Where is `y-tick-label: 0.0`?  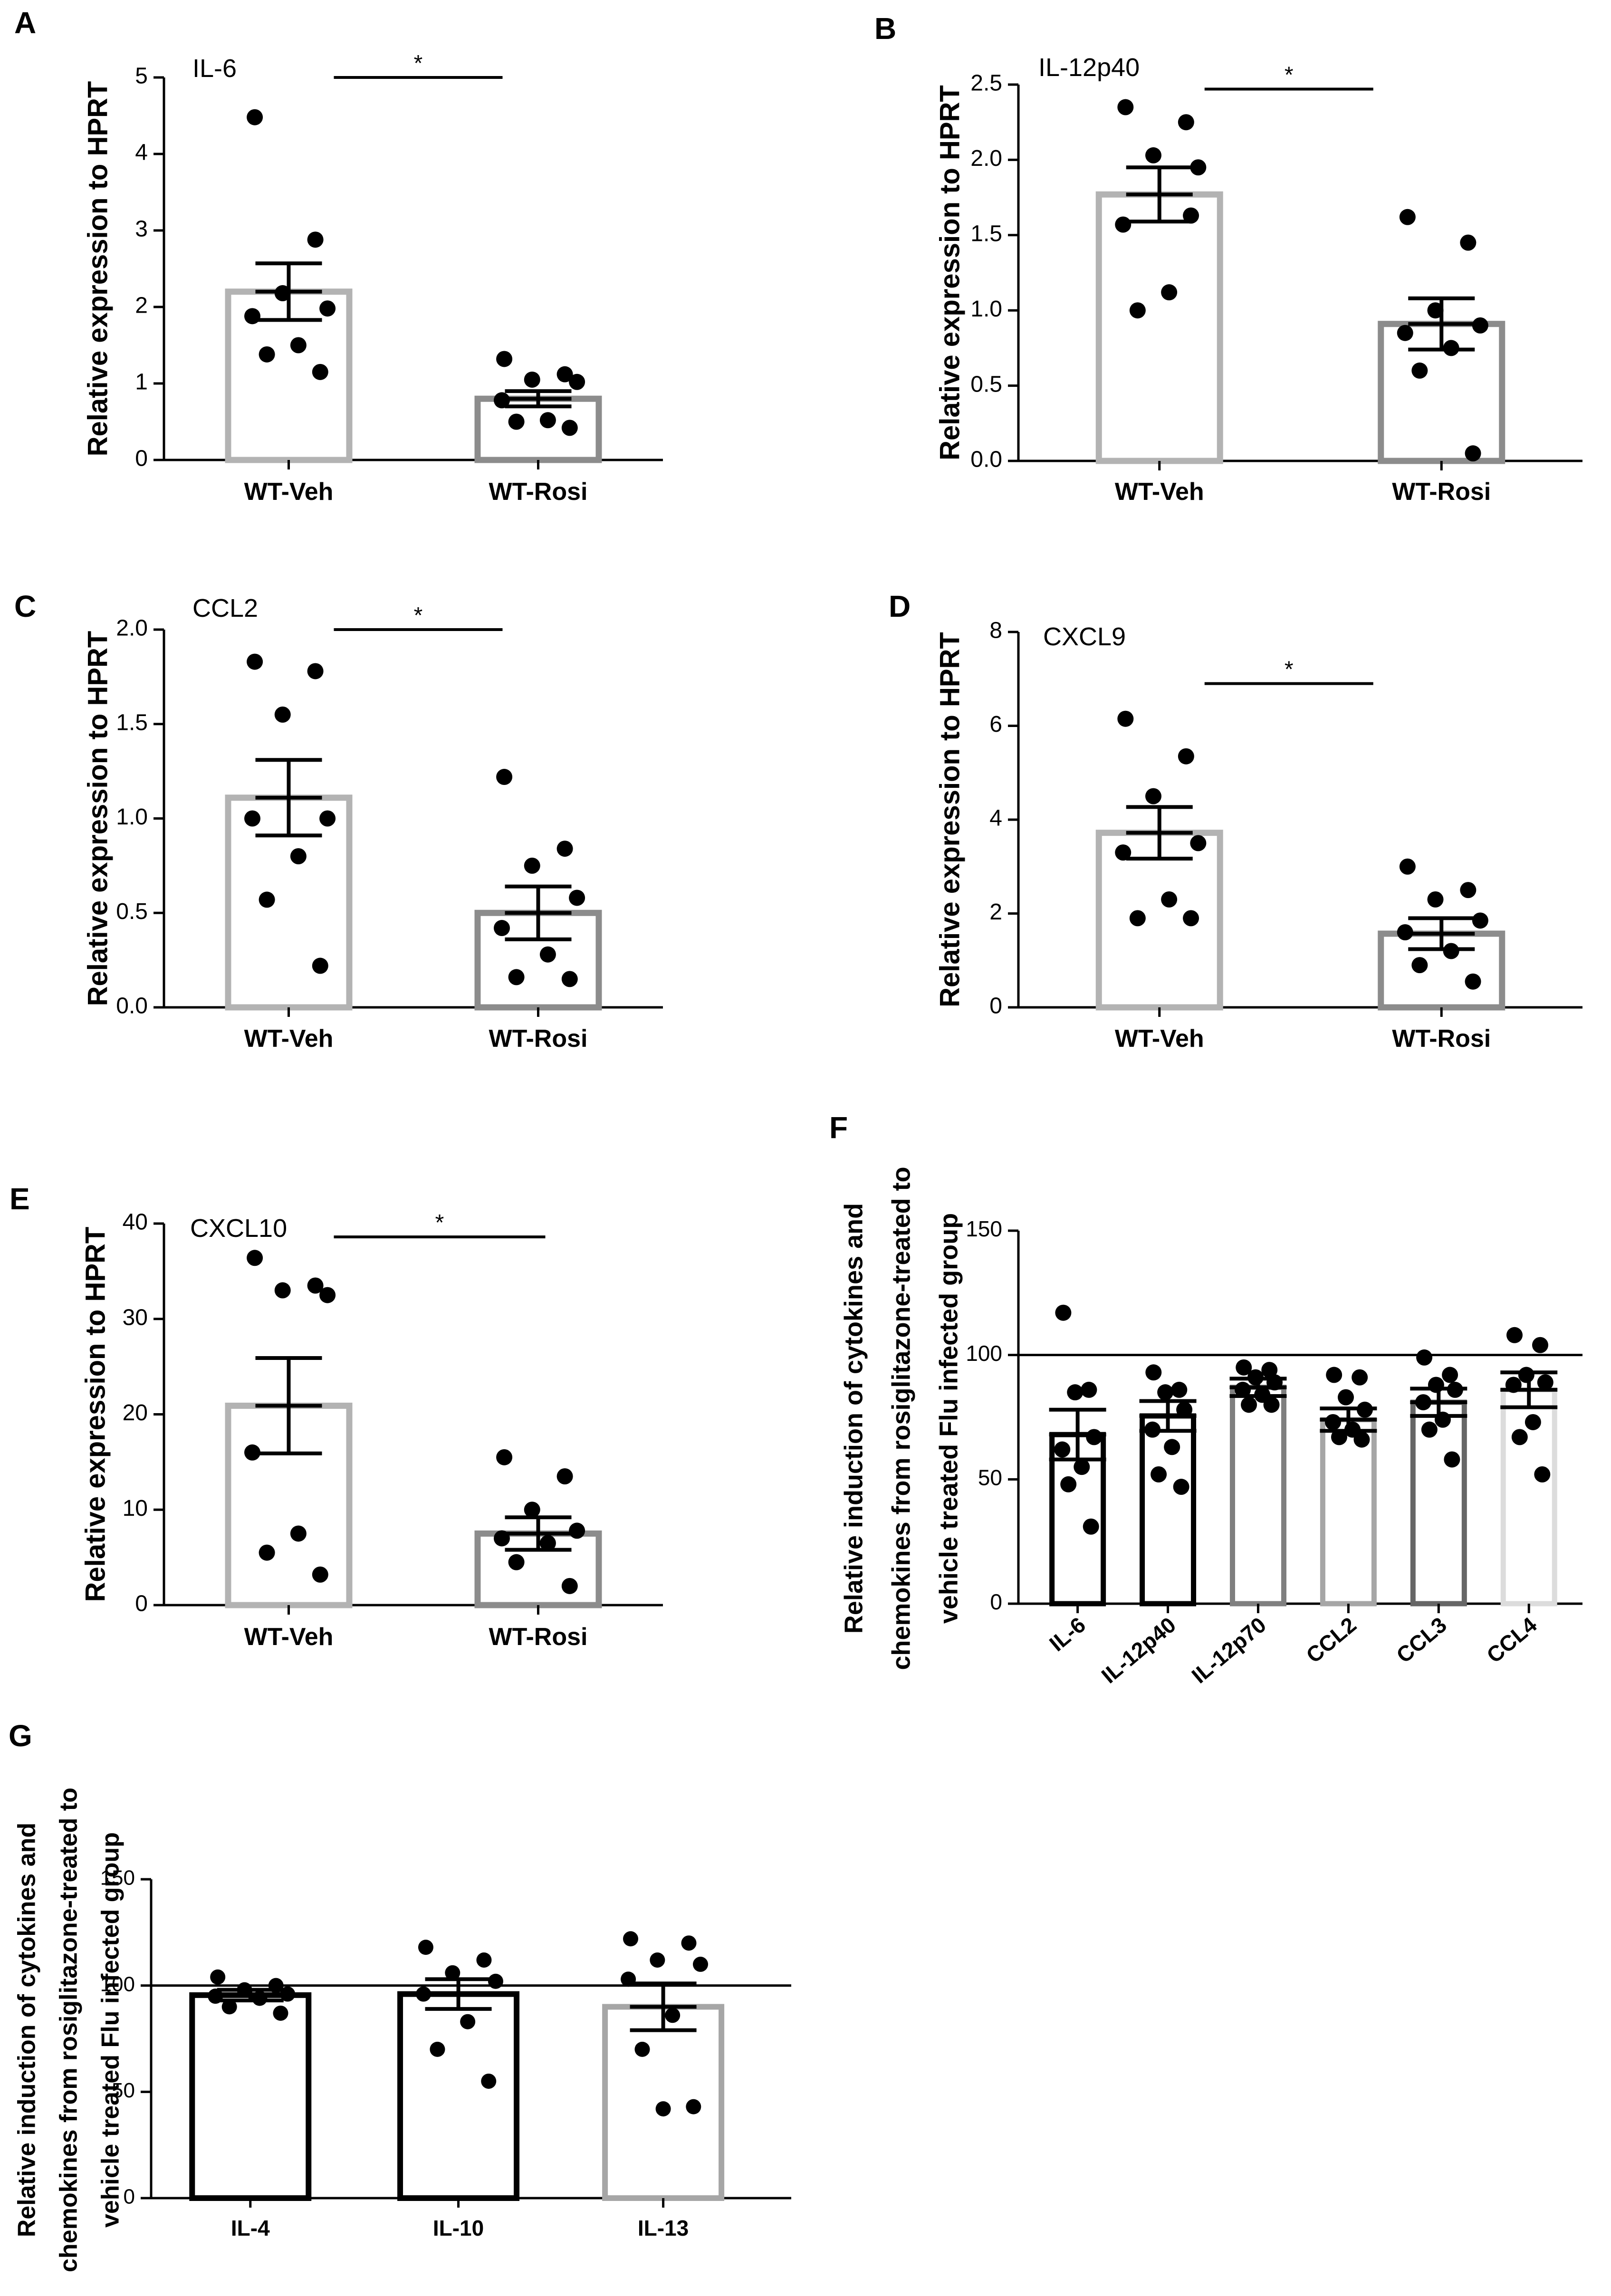 y-tick-label: 0.0 is located at coordinates (132, 1006).